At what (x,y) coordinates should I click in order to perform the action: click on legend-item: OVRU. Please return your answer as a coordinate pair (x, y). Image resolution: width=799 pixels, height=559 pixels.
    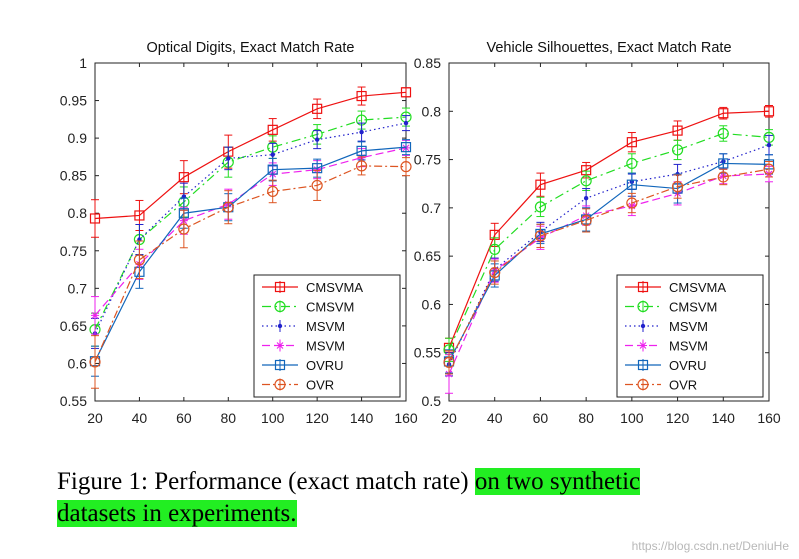
    Looking at the image, I should click on (666, 365).